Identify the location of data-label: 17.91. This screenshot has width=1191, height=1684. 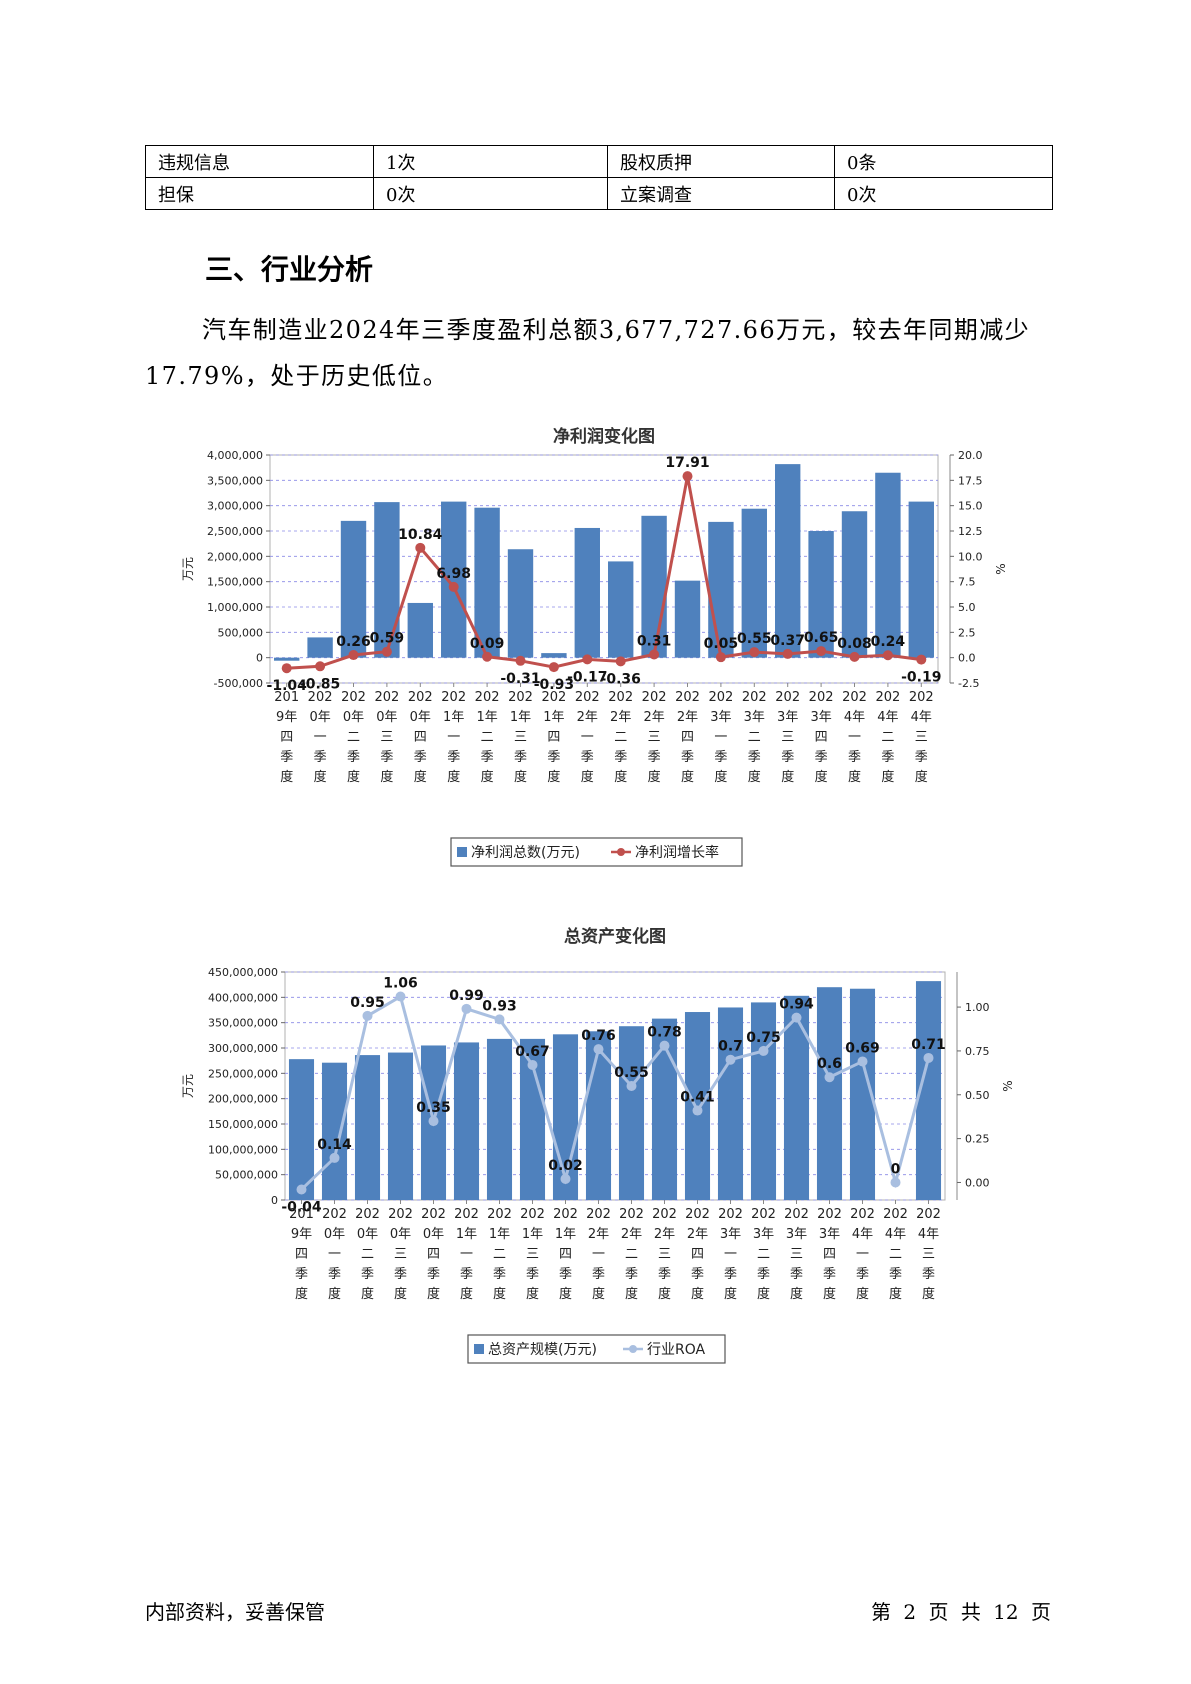
(687, 463).